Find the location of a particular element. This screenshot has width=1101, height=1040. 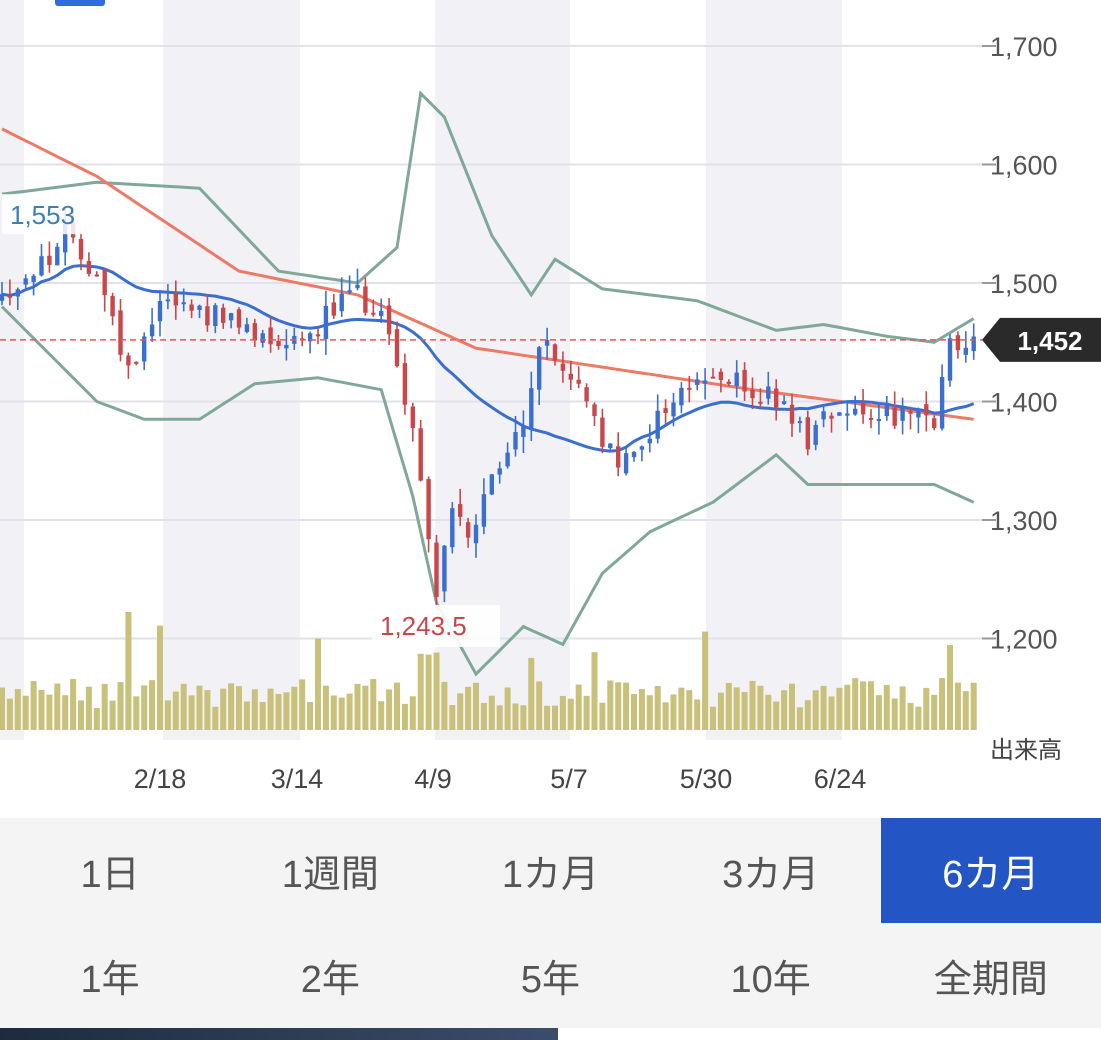

y-tick-label: 1,300 is located at coordinates (1024, 521).